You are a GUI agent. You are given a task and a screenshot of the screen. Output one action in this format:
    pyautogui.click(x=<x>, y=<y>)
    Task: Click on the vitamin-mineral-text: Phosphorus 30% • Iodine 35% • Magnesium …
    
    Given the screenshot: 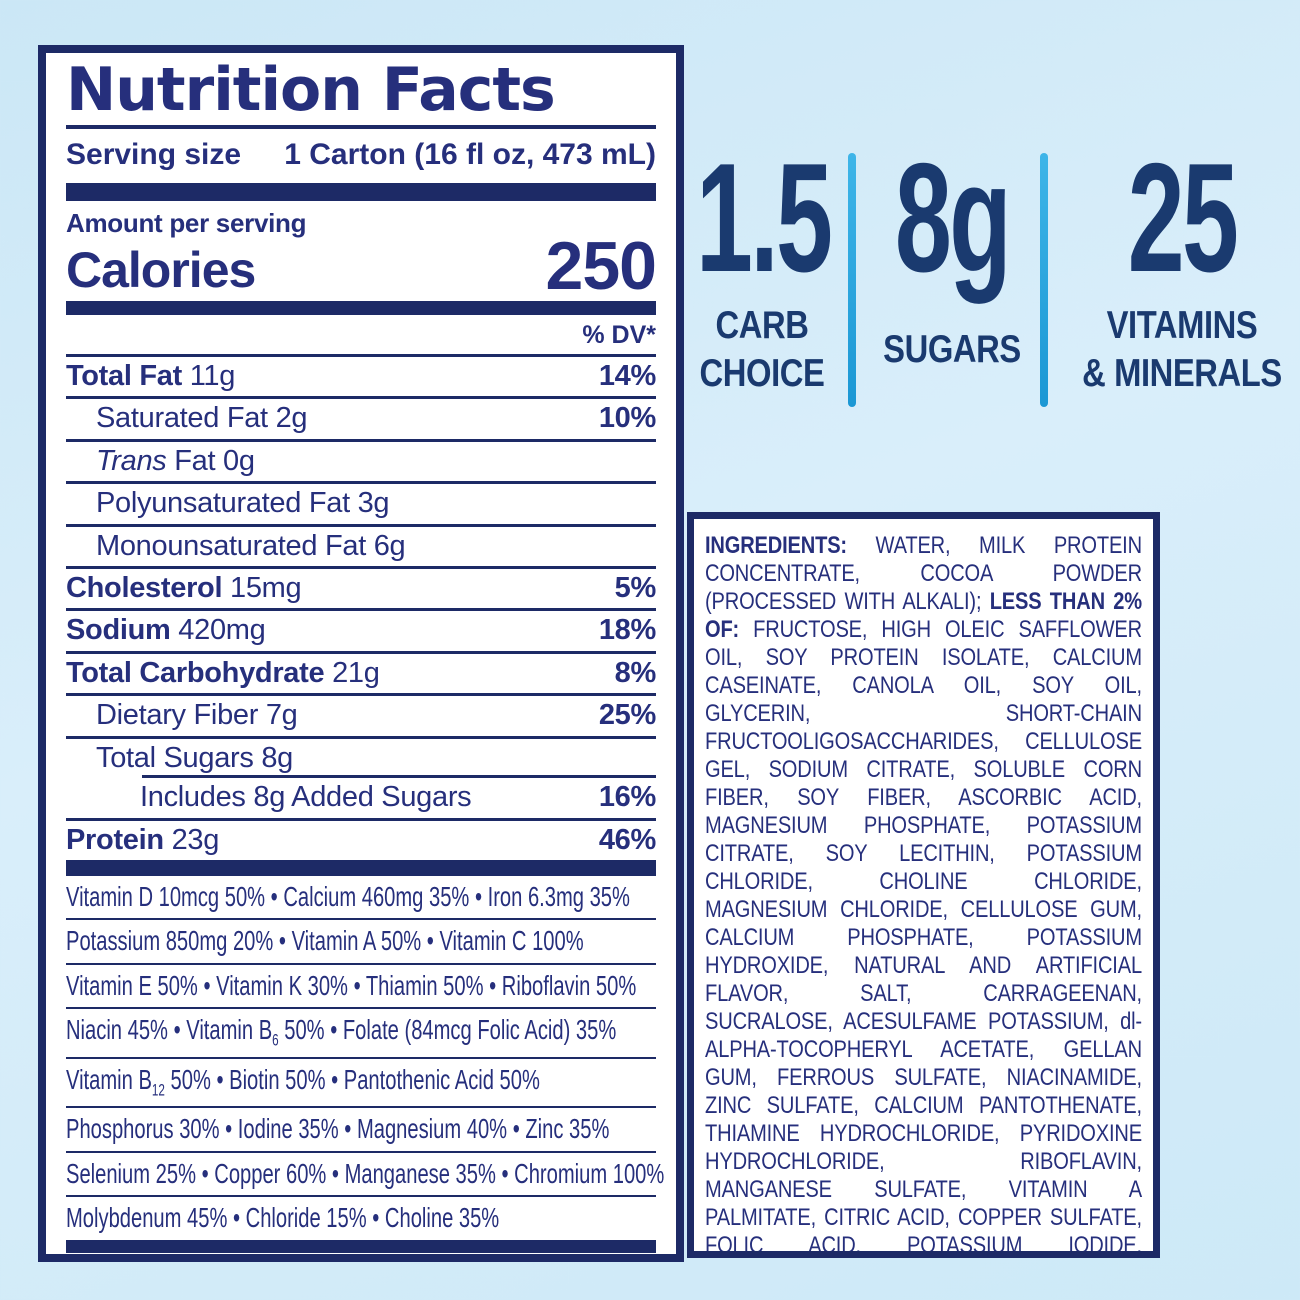 What is the action you would take?
    pyautogui.click(x=338, y=1129)
    